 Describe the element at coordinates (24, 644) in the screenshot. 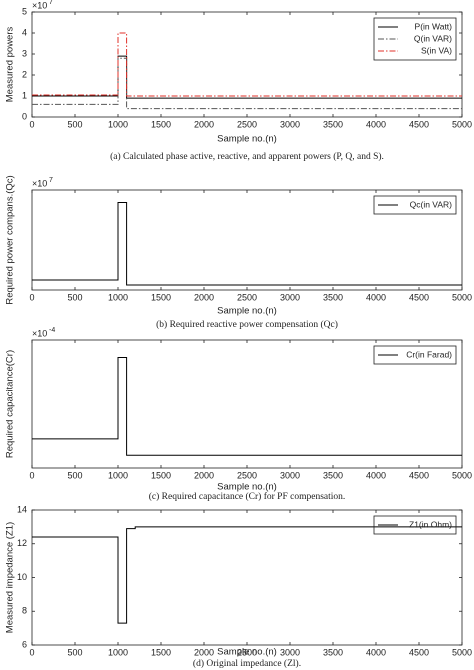

I see `y-tick-label: 6` at that location.